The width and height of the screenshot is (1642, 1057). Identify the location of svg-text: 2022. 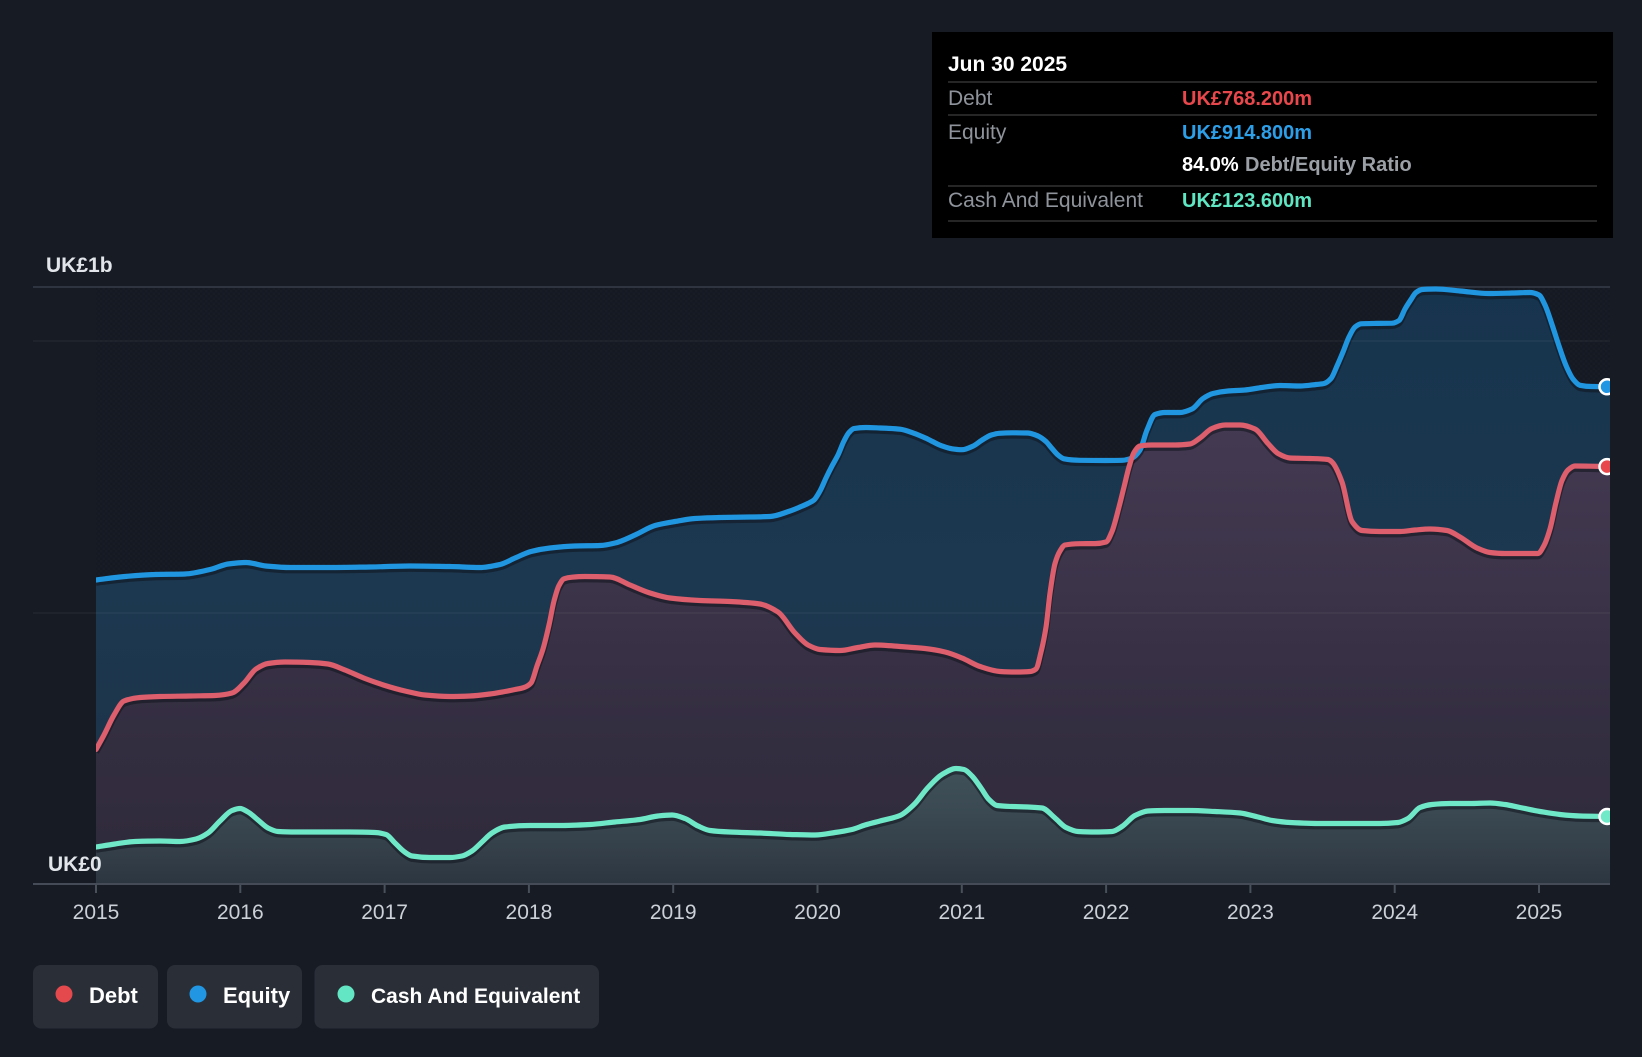
(1106, 912).